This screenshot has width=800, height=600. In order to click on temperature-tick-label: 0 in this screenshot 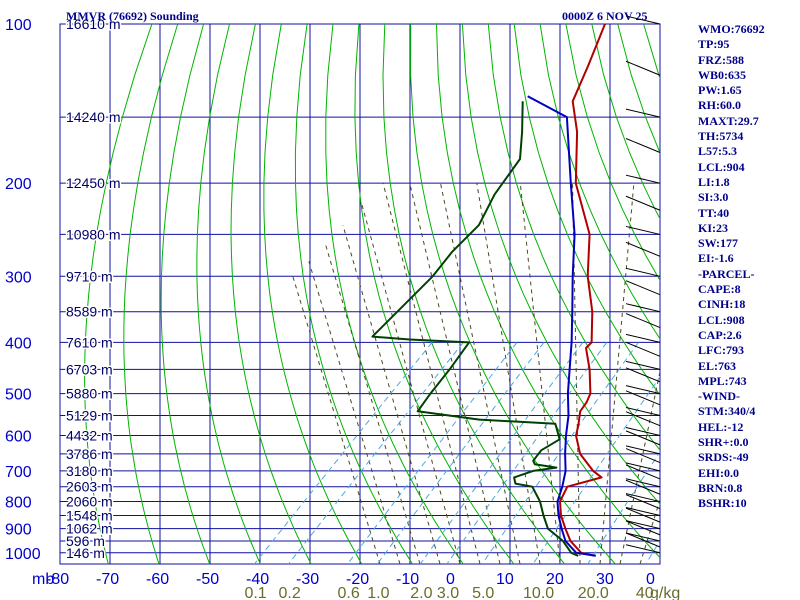, I will do `click(450, 579)`.